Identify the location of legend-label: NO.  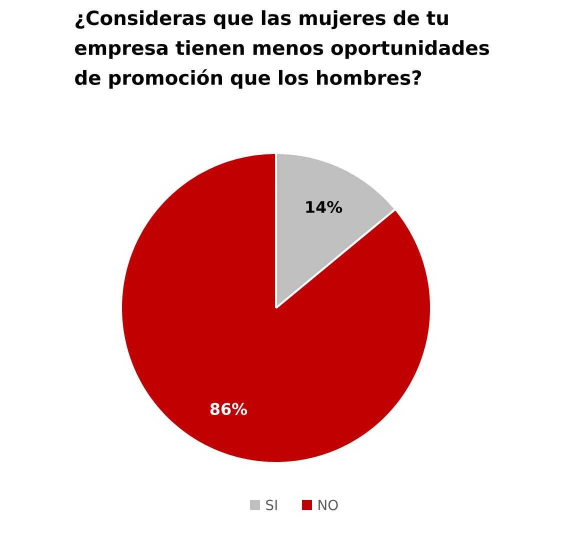
(328, 505).